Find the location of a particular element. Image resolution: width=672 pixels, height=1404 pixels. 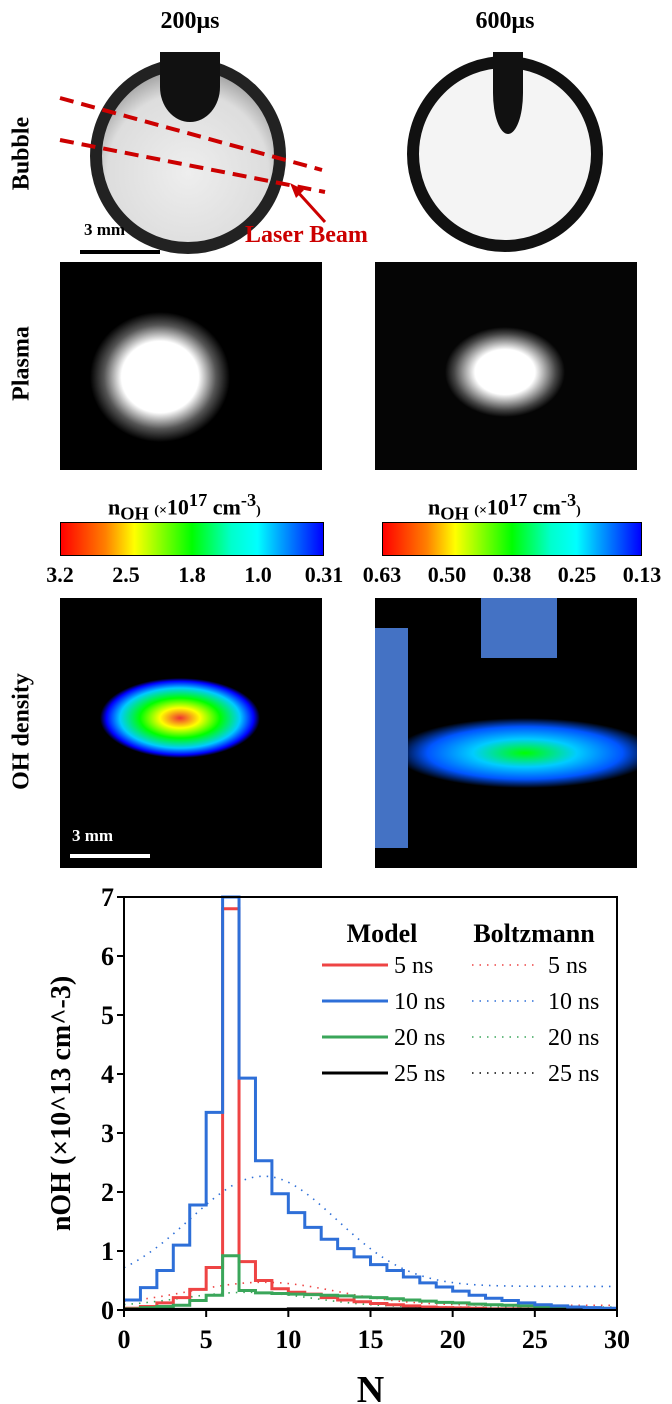

colorbar-right is located at coordinates (512, 539).